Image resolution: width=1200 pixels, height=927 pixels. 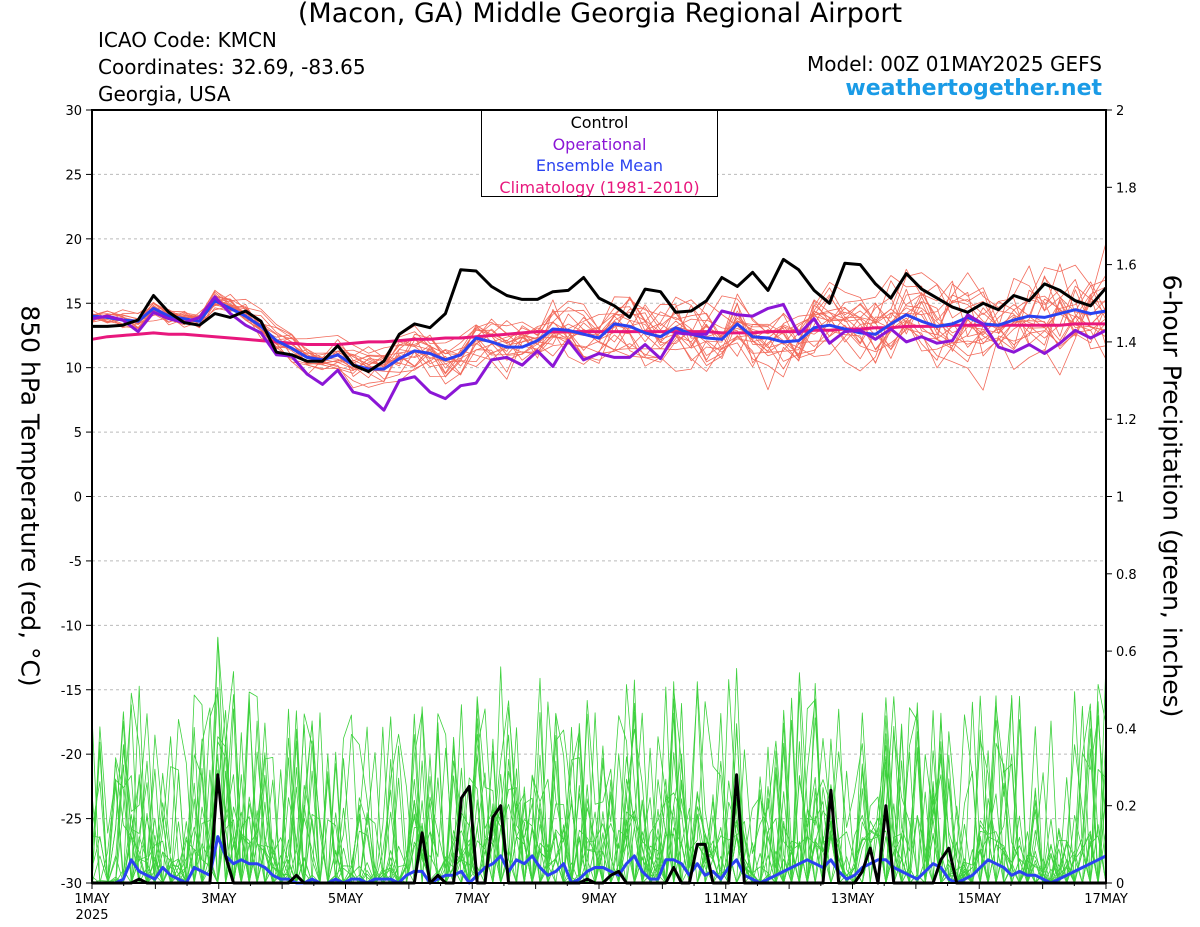 What do you see at coordinates (91, 899) in the screenshot?
I see `x-tick-label-1MAY: 1MAY` at bounding box center [91, 899].